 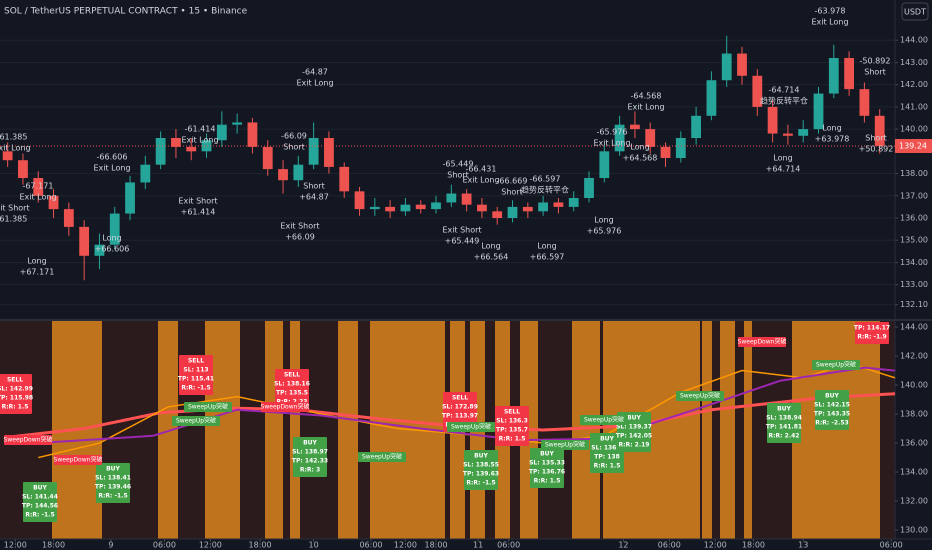 What do you see at coordinates (508, 545) in the screenshot?
I see `x-tick-label: 06:00` at bounding box center [508, 545].